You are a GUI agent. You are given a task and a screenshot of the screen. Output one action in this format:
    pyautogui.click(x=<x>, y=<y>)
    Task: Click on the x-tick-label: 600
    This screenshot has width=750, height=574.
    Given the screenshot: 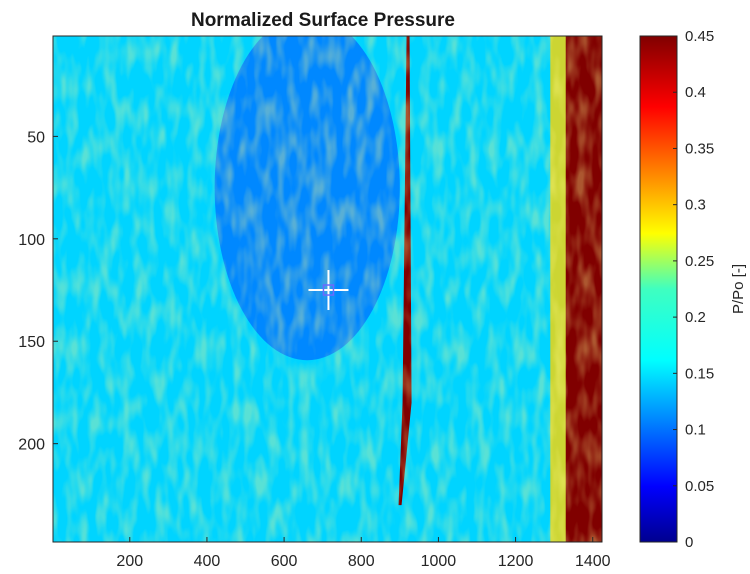 What is the action you would take?
    pyautogui.click(x=284, y=561)
    